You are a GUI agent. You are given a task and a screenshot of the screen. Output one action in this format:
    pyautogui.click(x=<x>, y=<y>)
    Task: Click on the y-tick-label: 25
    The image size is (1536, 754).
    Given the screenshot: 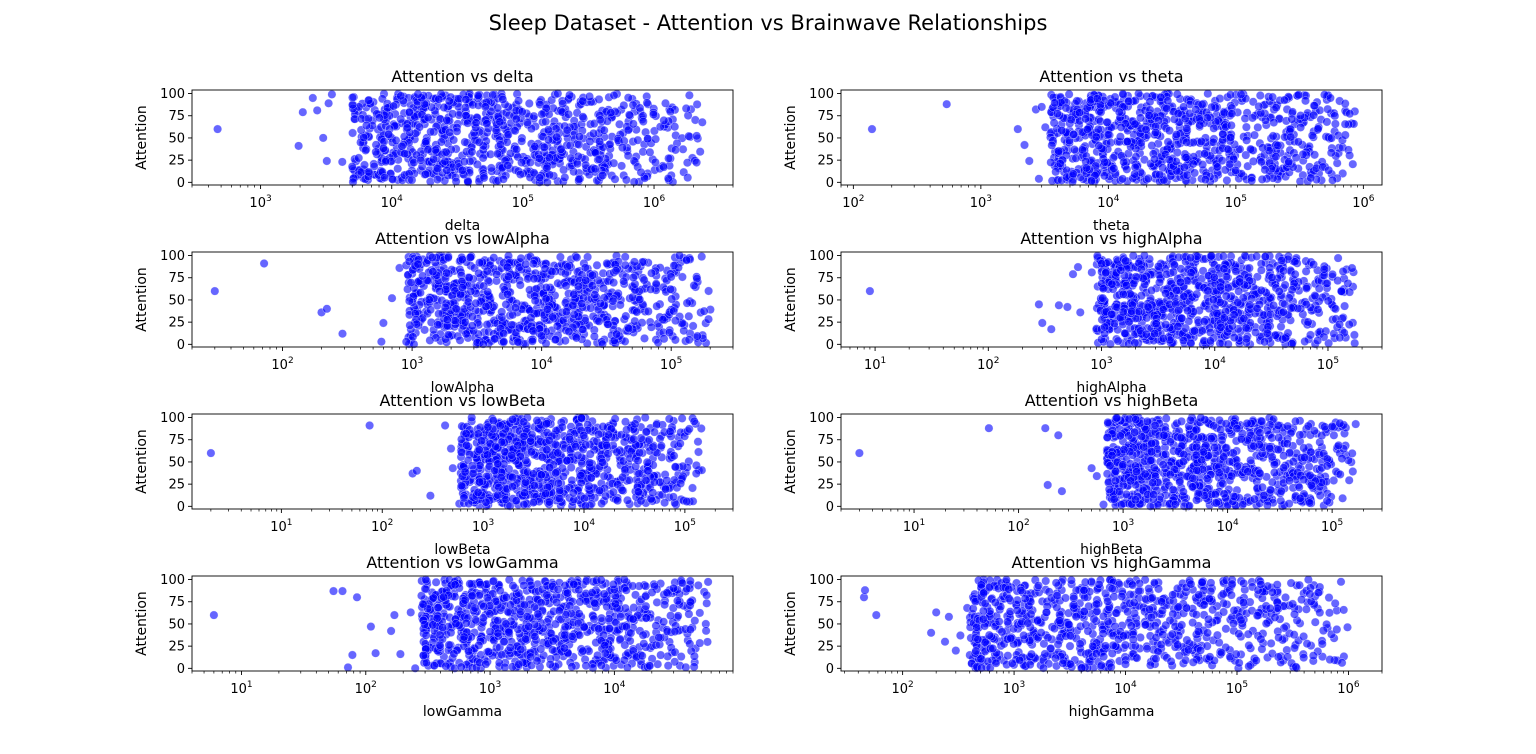 What is the action you would take?
    pyautogui.click(x=176, y=323)
    